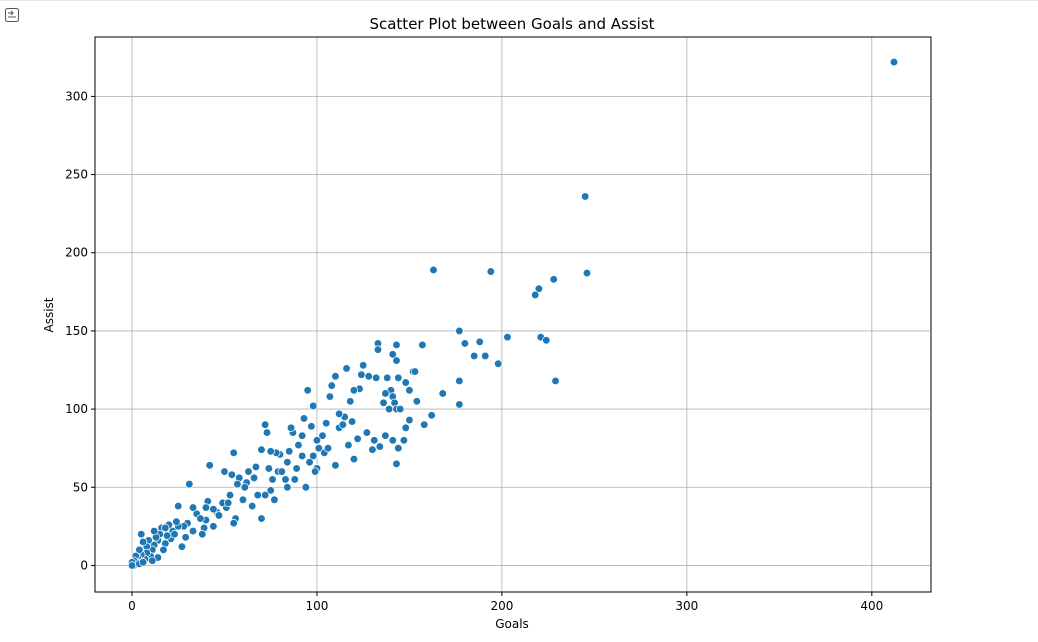 The width and height of the screenshot is (1038, 642). I want to click on x-tick-label: 0, so click(132, 606).